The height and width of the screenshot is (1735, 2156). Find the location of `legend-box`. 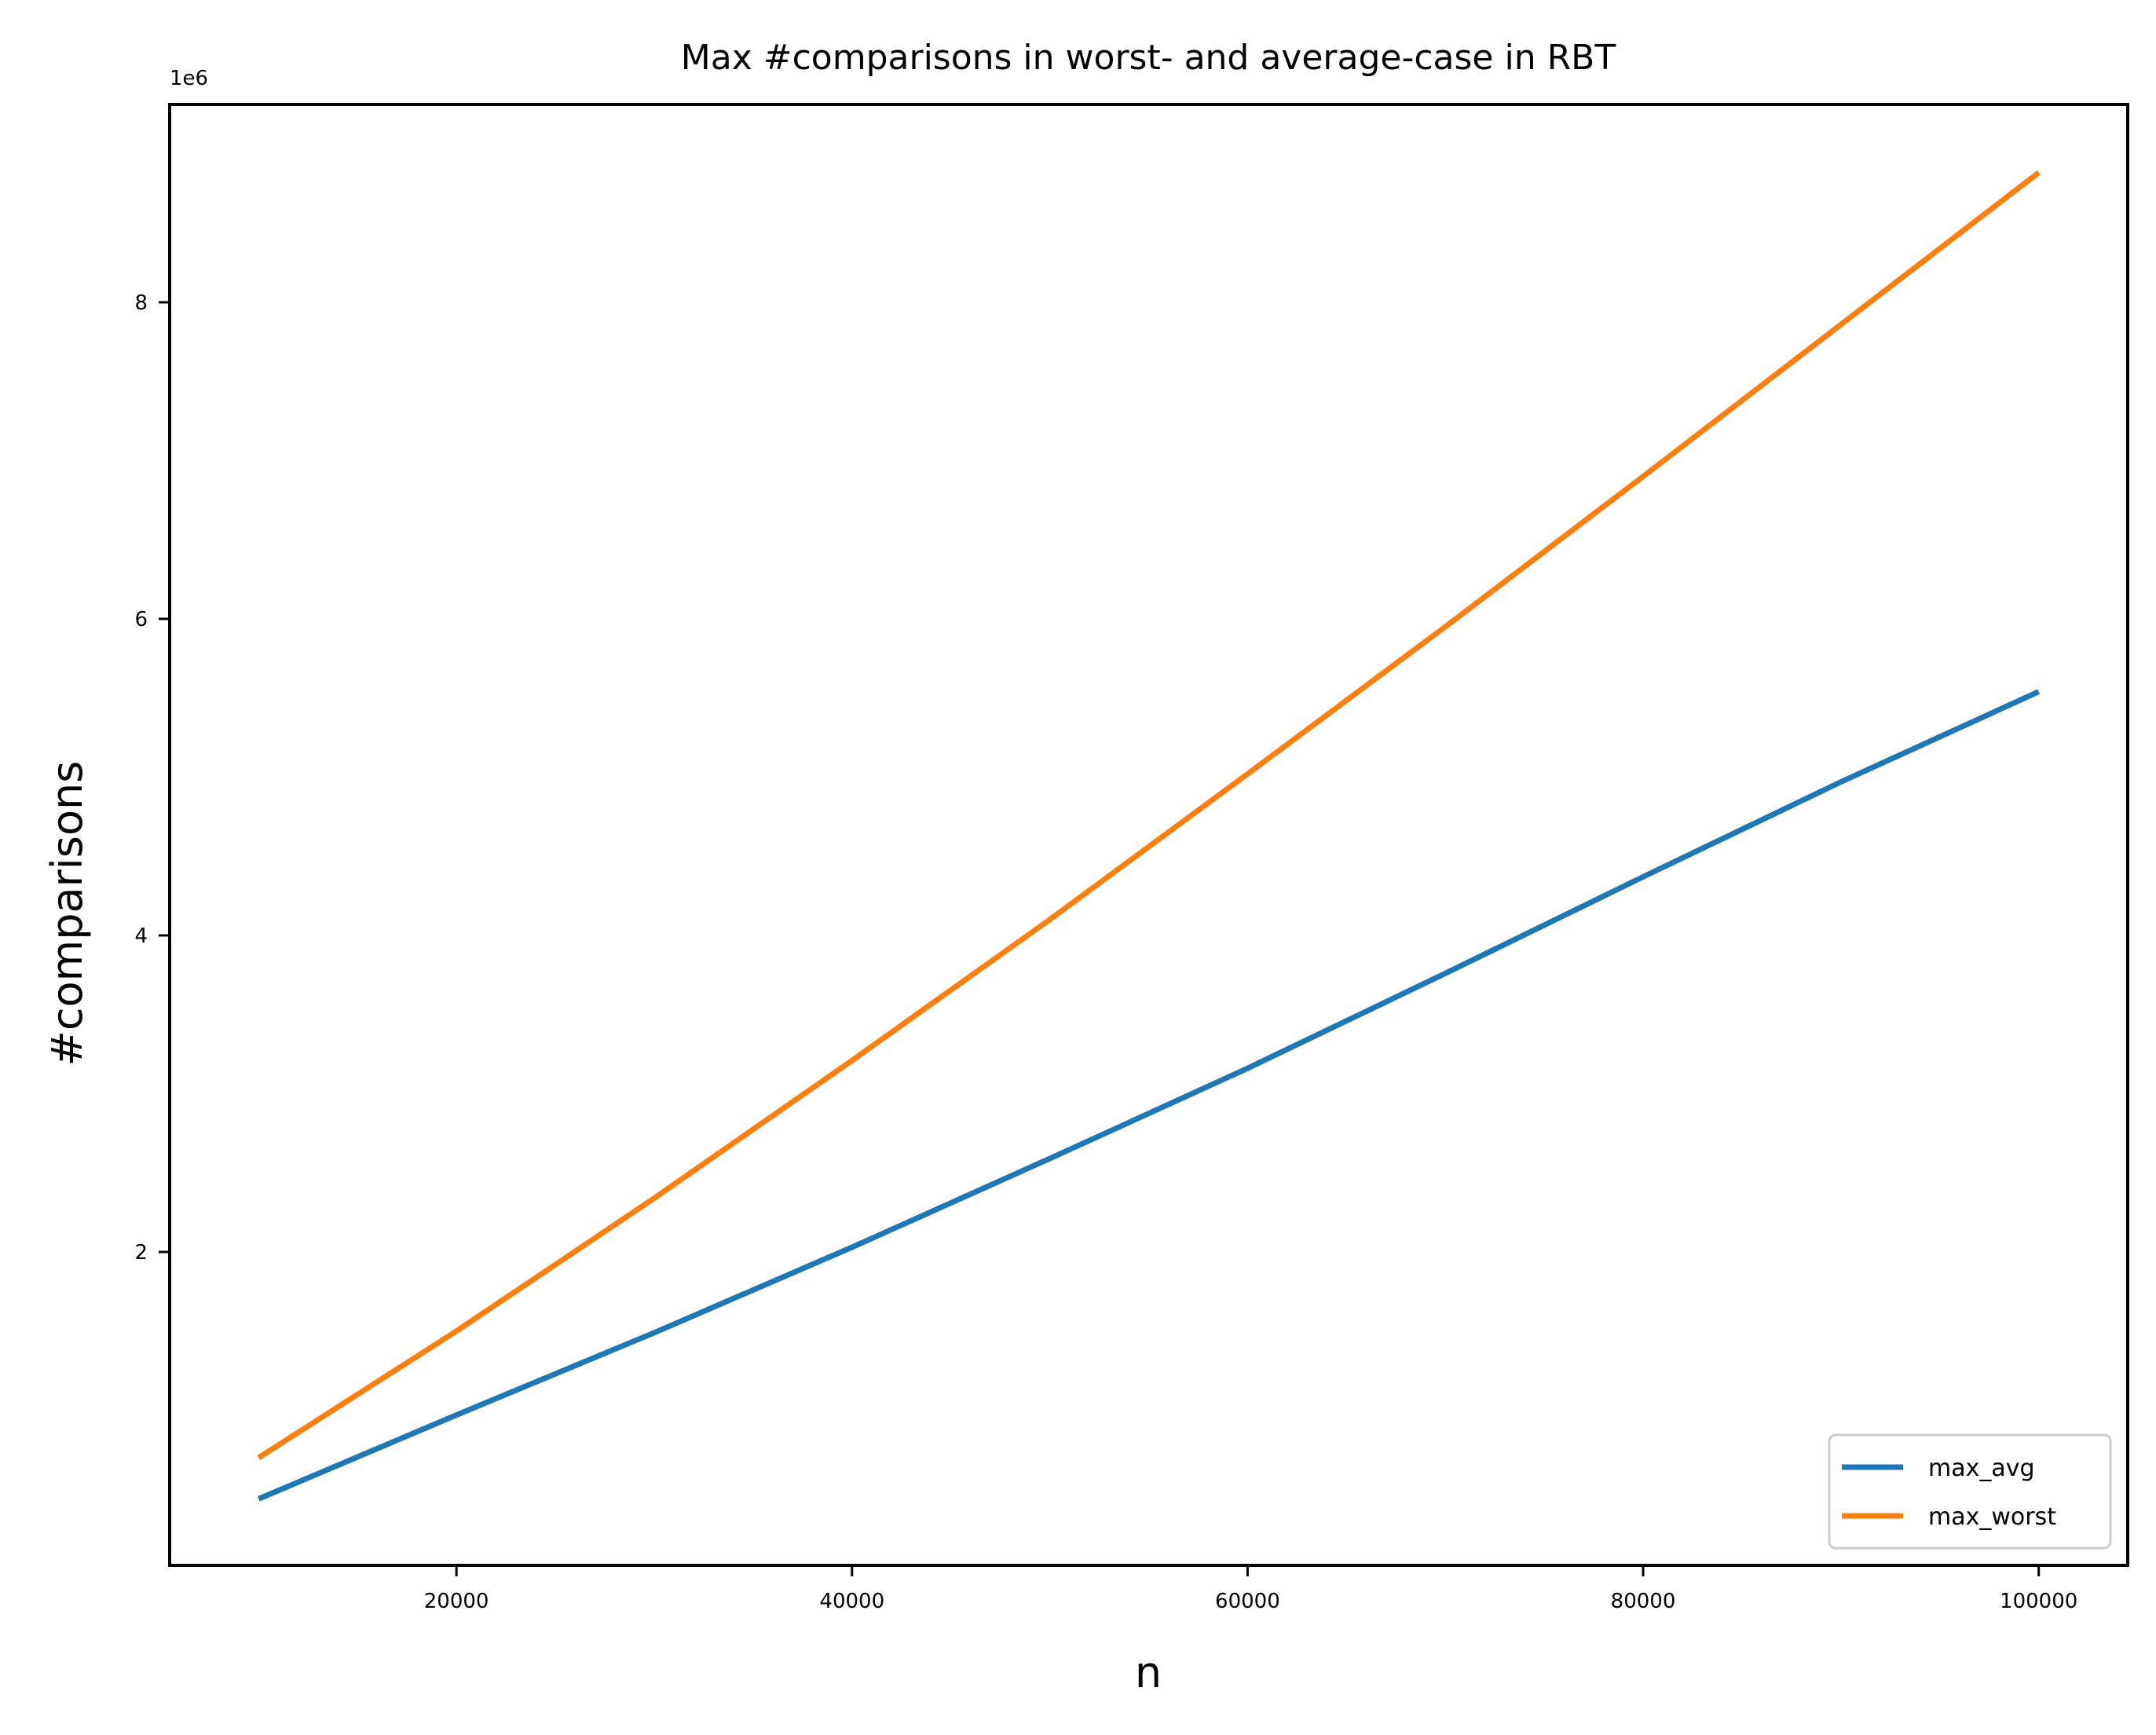

legend-box is located at coordinates (1970, 1491).